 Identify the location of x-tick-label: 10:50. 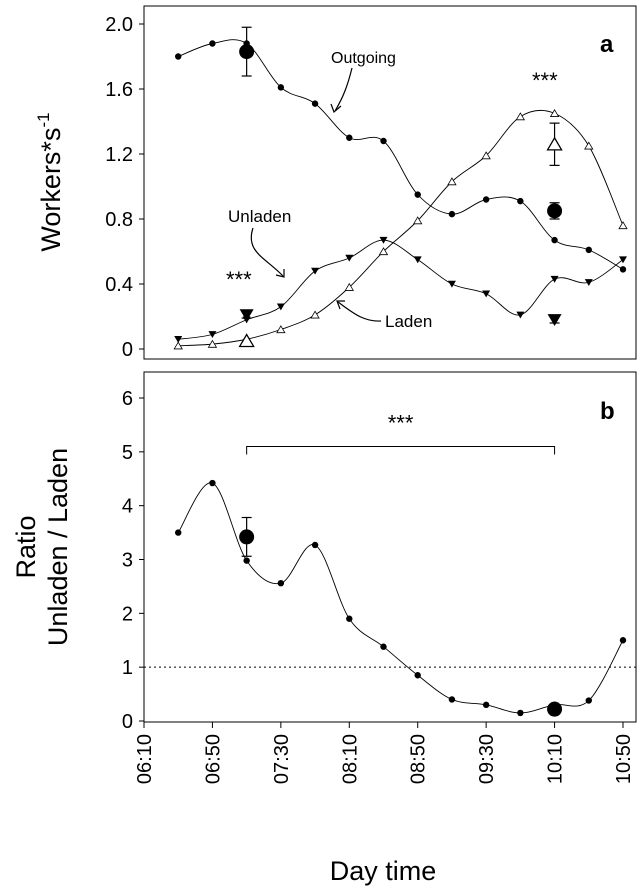
(624, 759).